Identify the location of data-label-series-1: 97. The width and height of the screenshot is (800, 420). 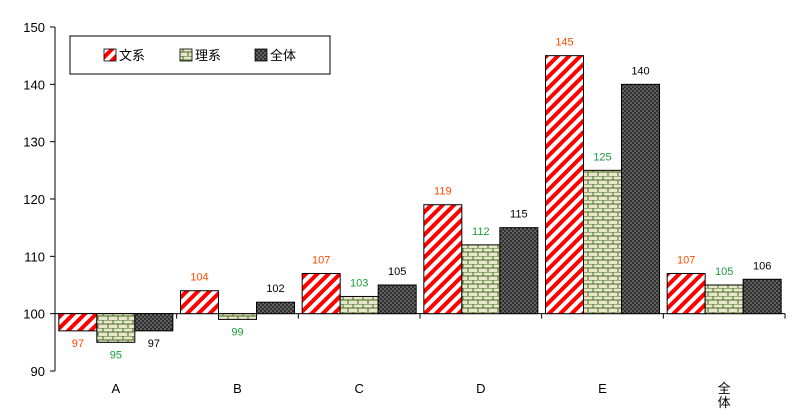
(78, 344).